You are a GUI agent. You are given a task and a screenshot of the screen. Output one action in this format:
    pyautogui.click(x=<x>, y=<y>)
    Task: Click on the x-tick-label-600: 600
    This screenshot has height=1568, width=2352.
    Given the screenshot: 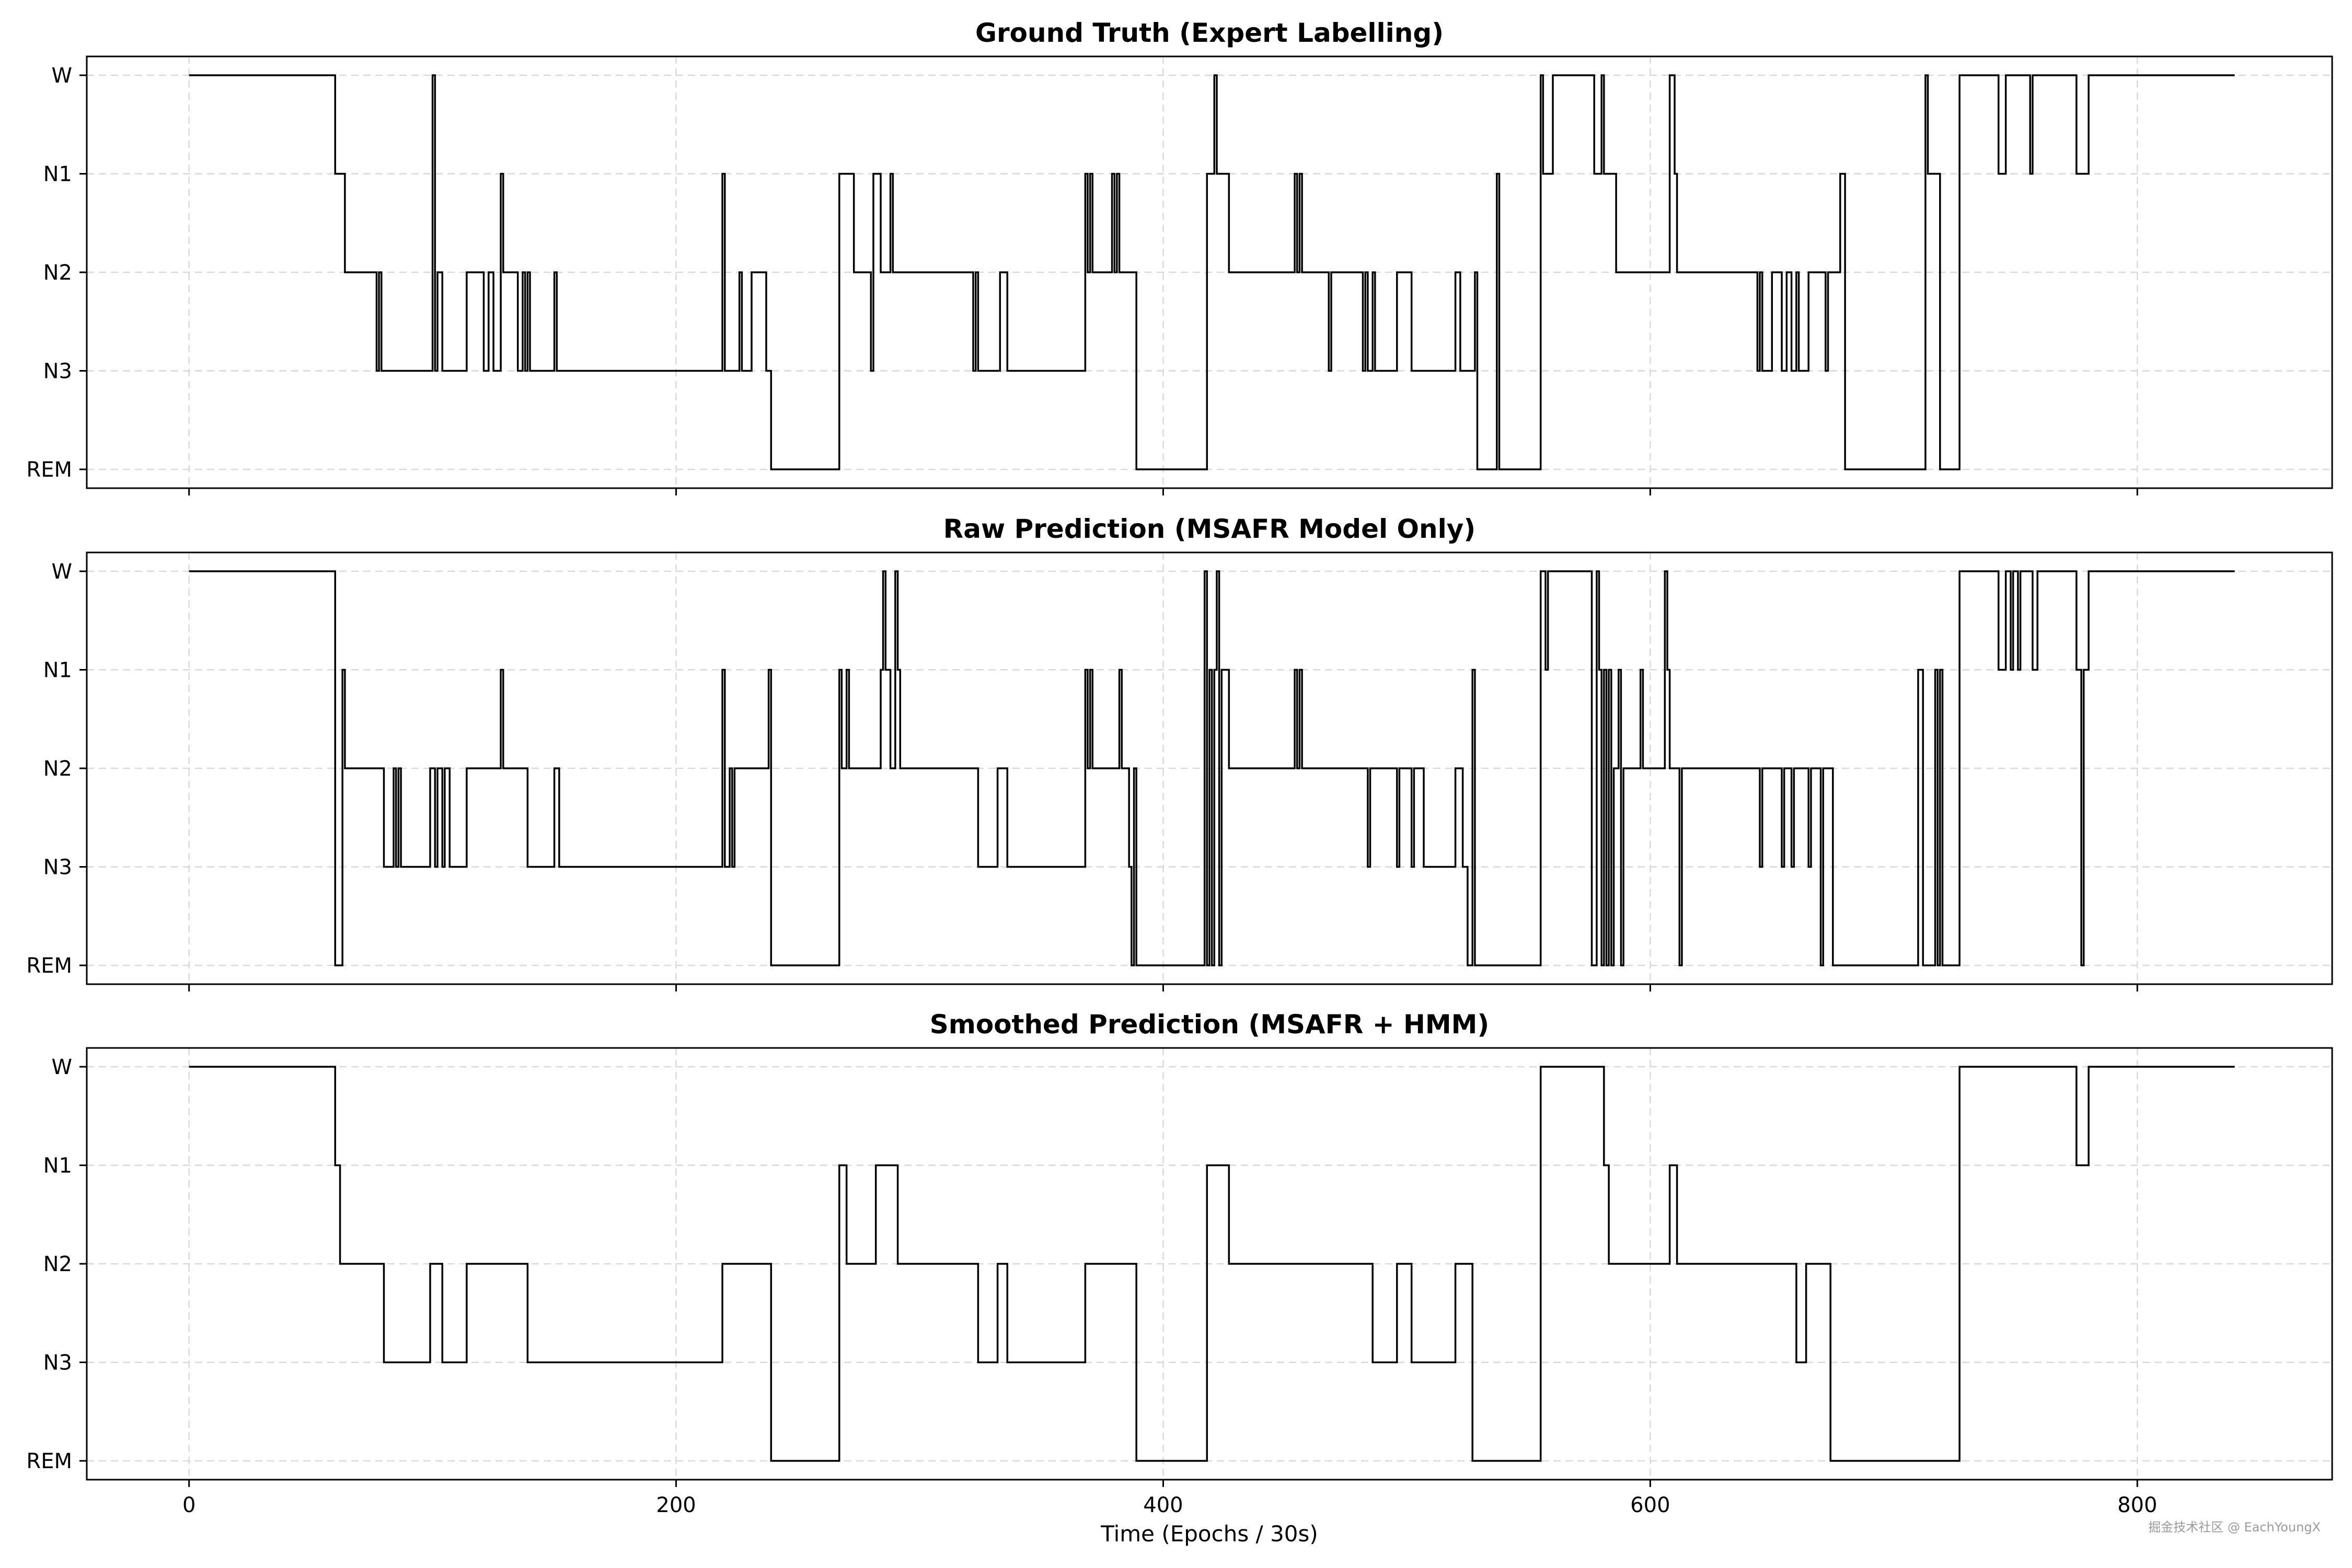 What is the action you would take?
    pyautogui.click(x=1650, y=1505)
    